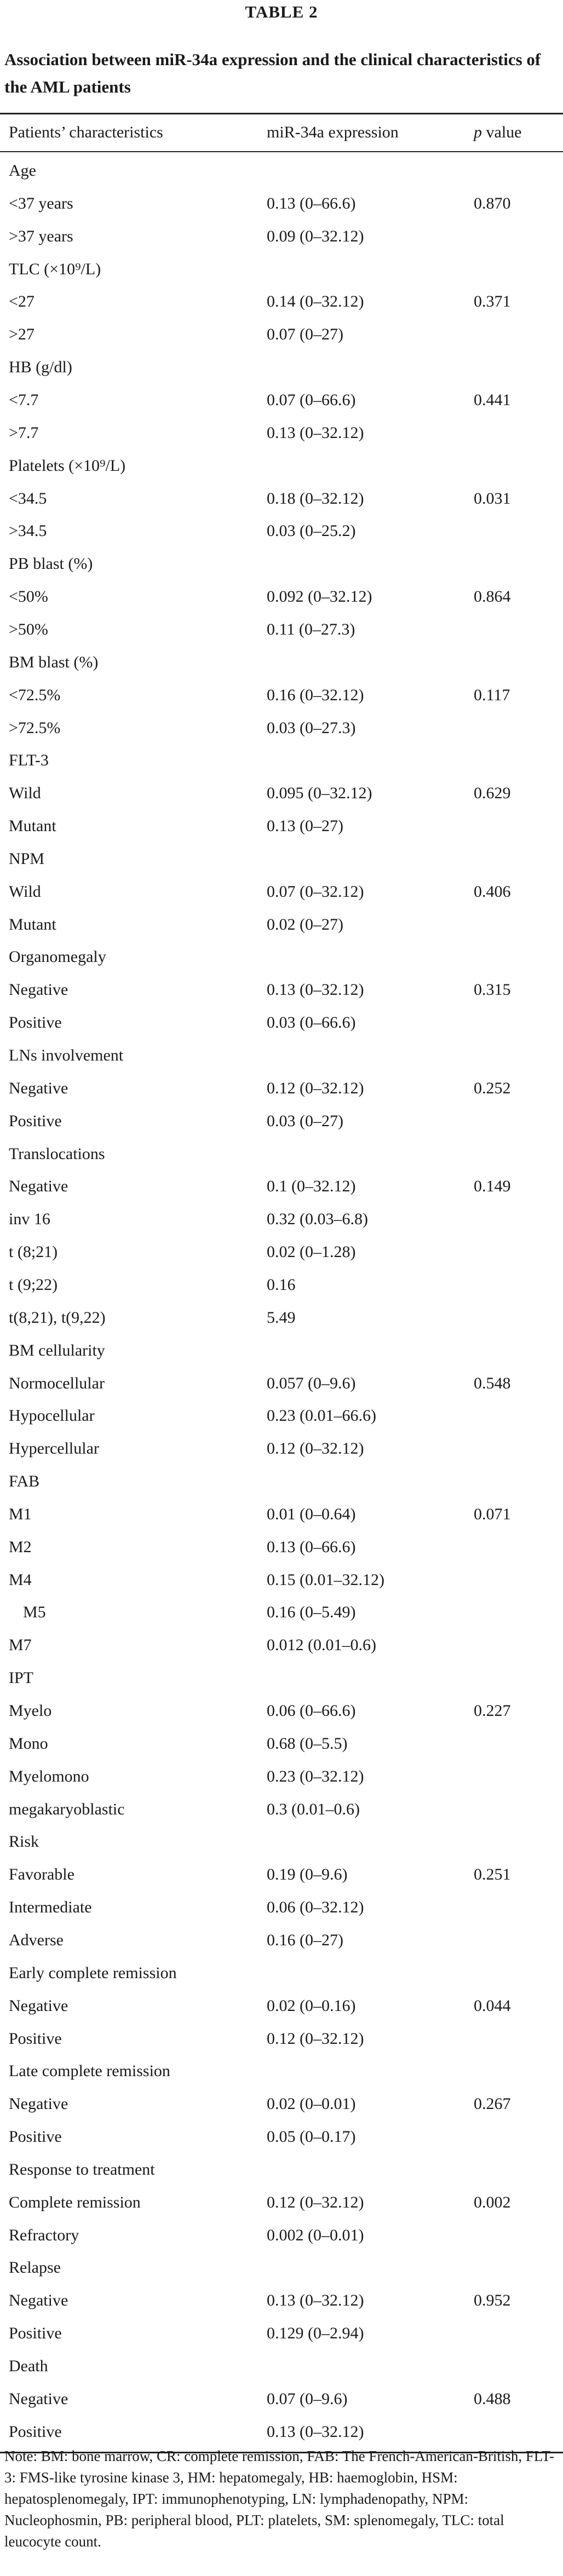 Image resolution: width=563 pixels, height=2576 pixels. I want to click on row-expression: 0.16 (0–5.49), so click(311, 1612).